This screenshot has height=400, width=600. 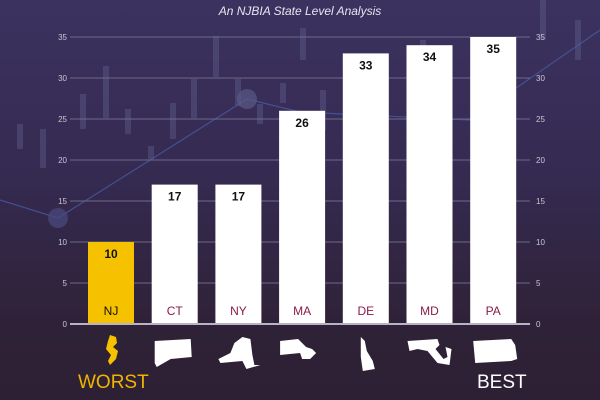 I want to click on bar-nj, so click(x=111, y=282).